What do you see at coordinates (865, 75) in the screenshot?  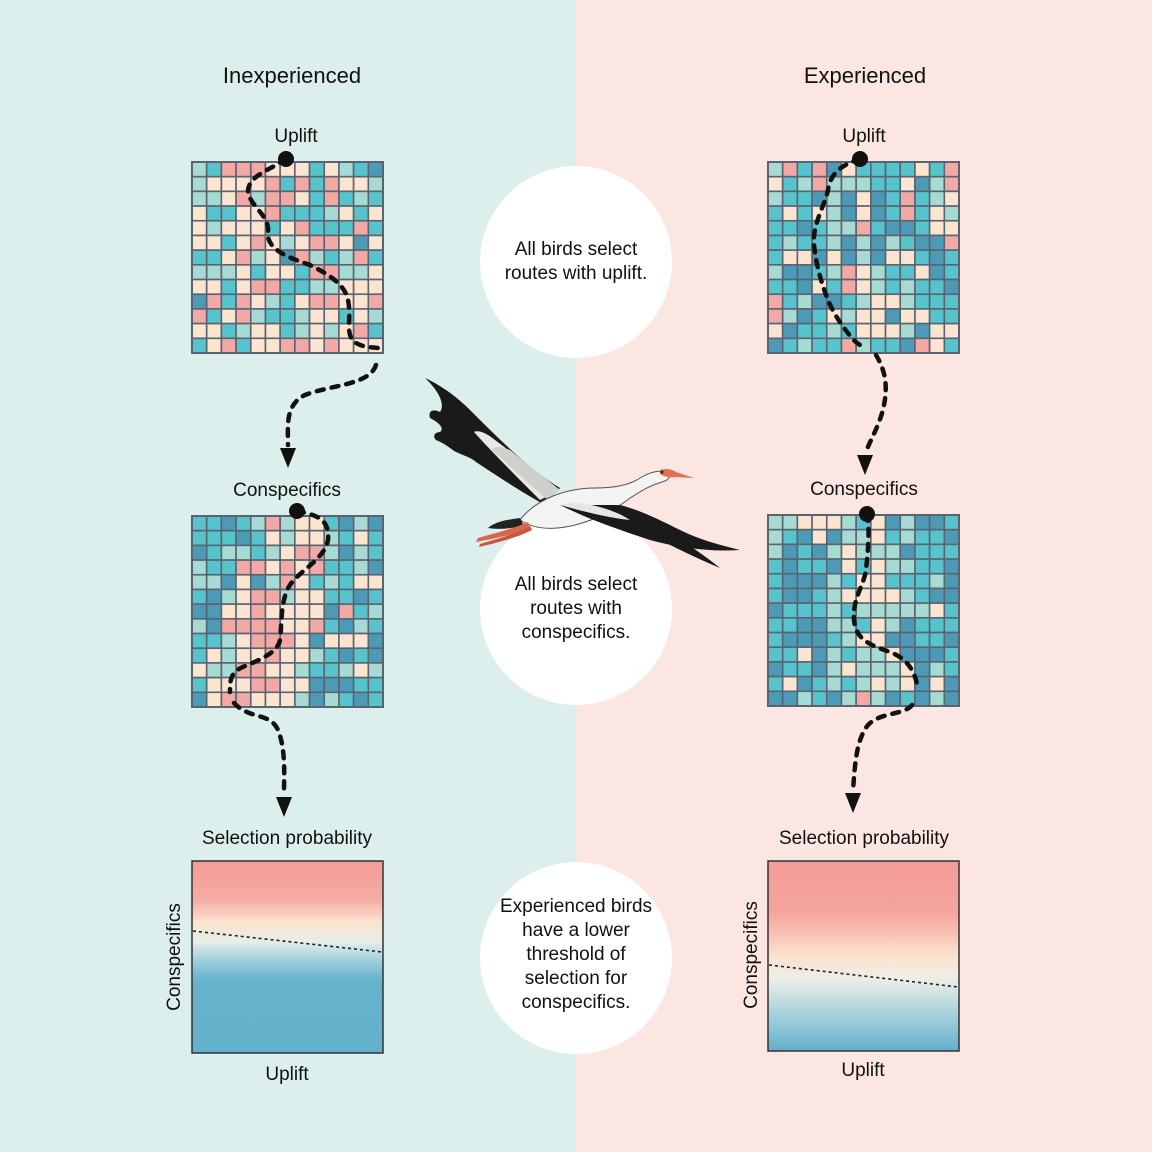 I see `right-panel-title: Experienced` at bounding box center [865, 75].